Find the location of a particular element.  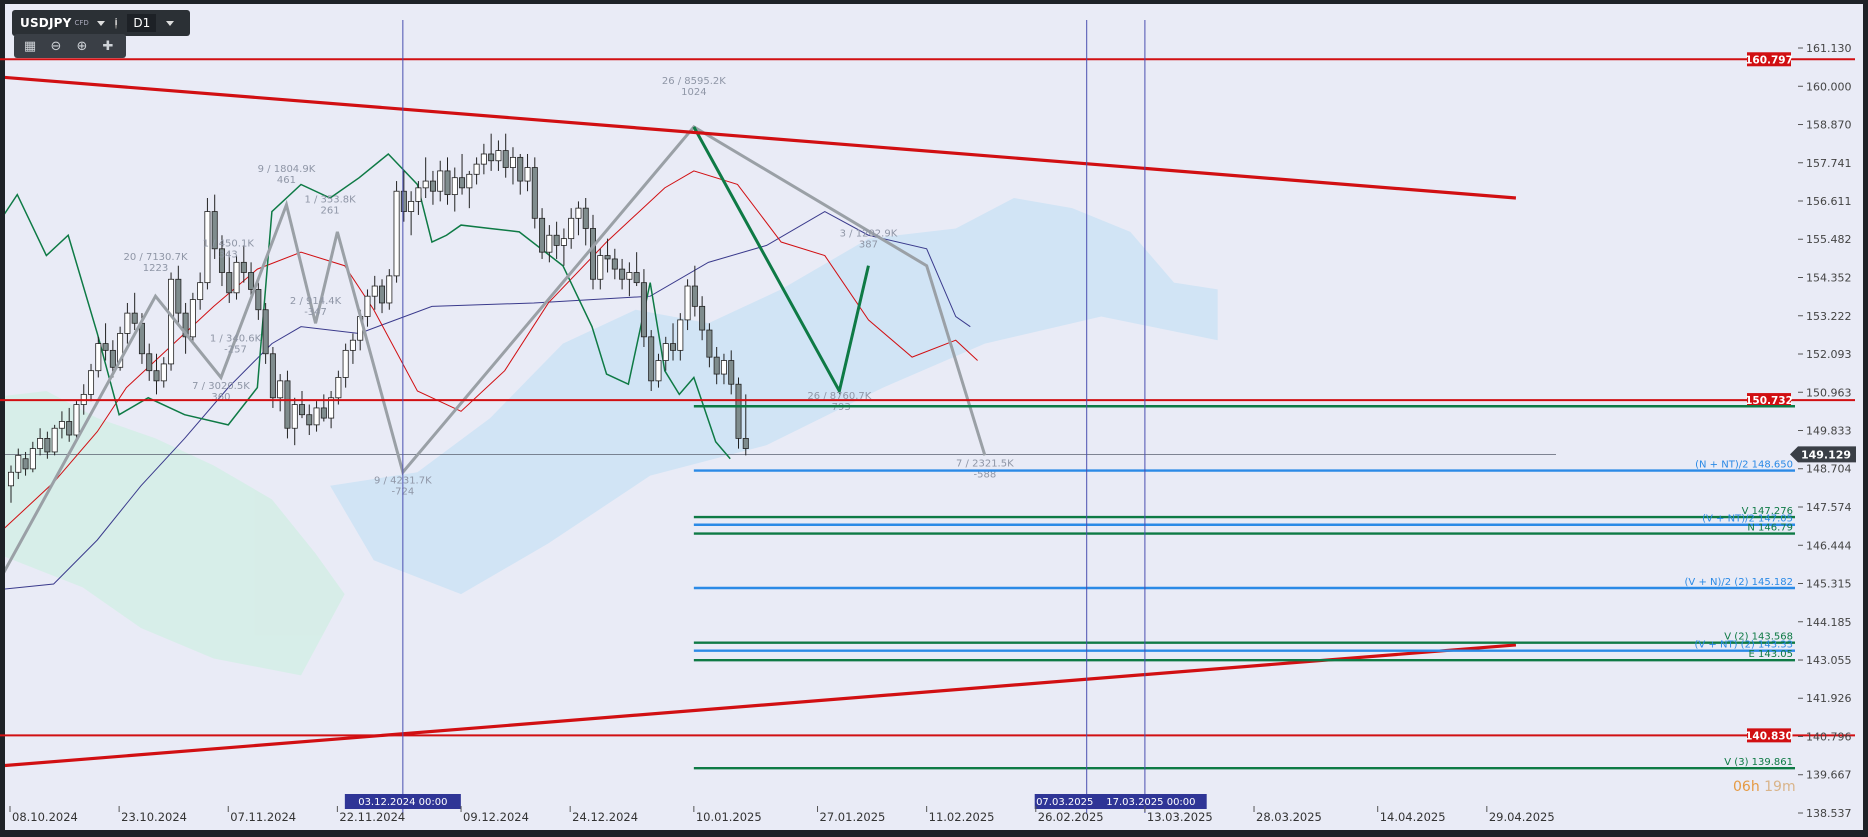

crosshair-icon: ✚ is located at coordinates (108, 46).